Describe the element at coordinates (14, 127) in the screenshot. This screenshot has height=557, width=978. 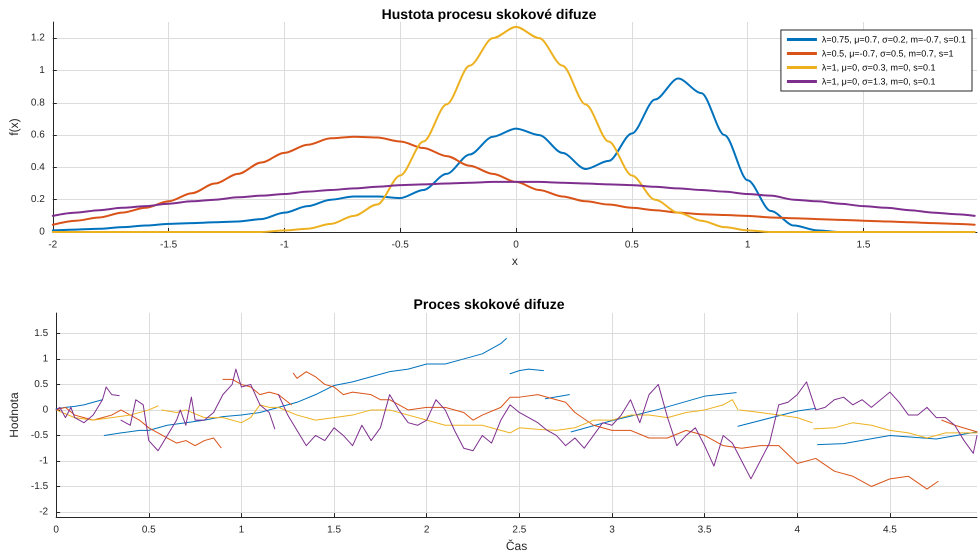
I see `y-axis-title: f(x)` at that location.